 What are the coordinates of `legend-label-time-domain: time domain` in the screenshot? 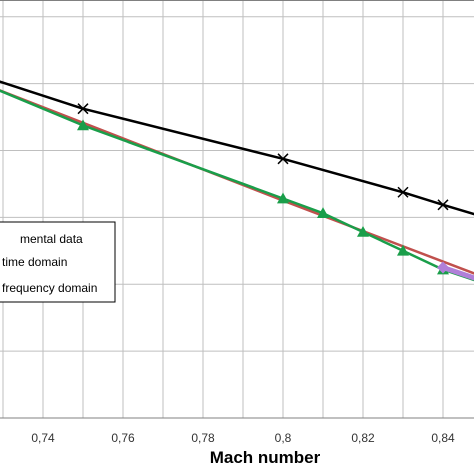 It's located at (34, 262).